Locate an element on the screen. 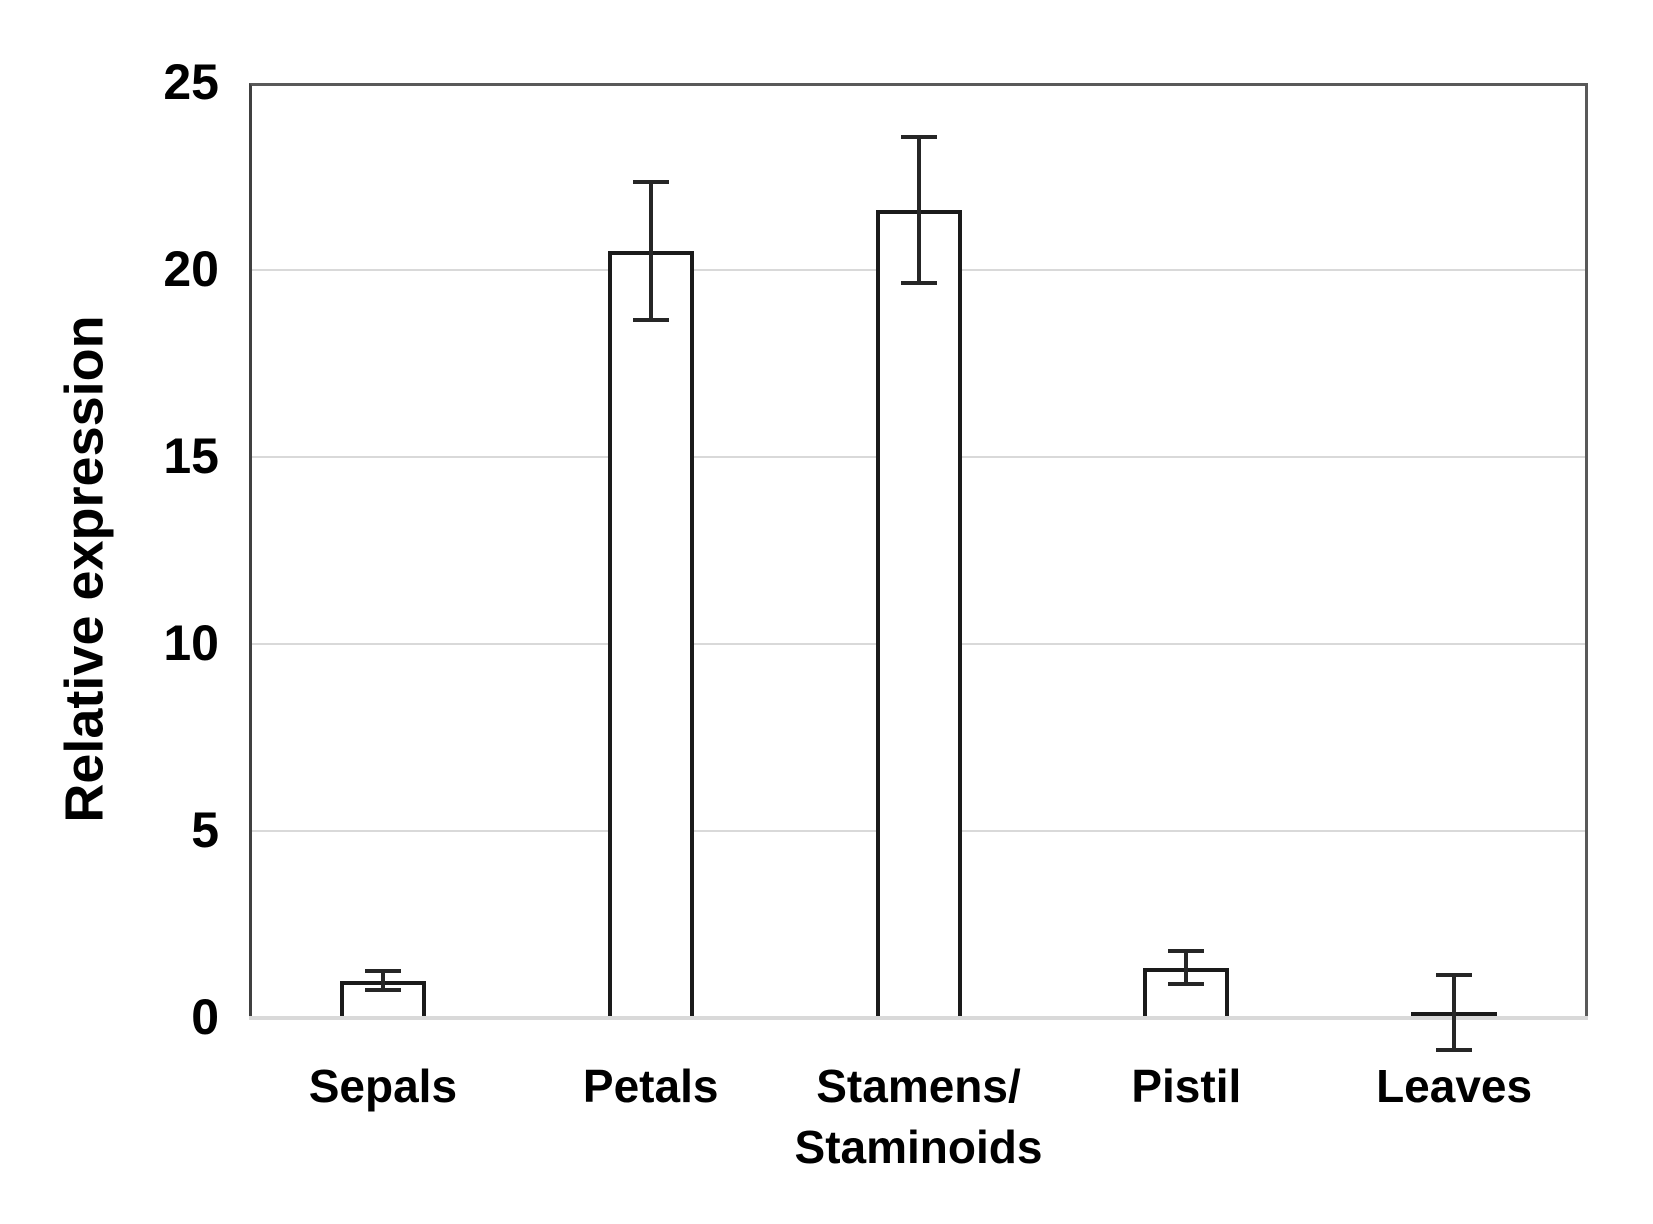  y-tick-label: 10 is located at coordinates (191, 642).